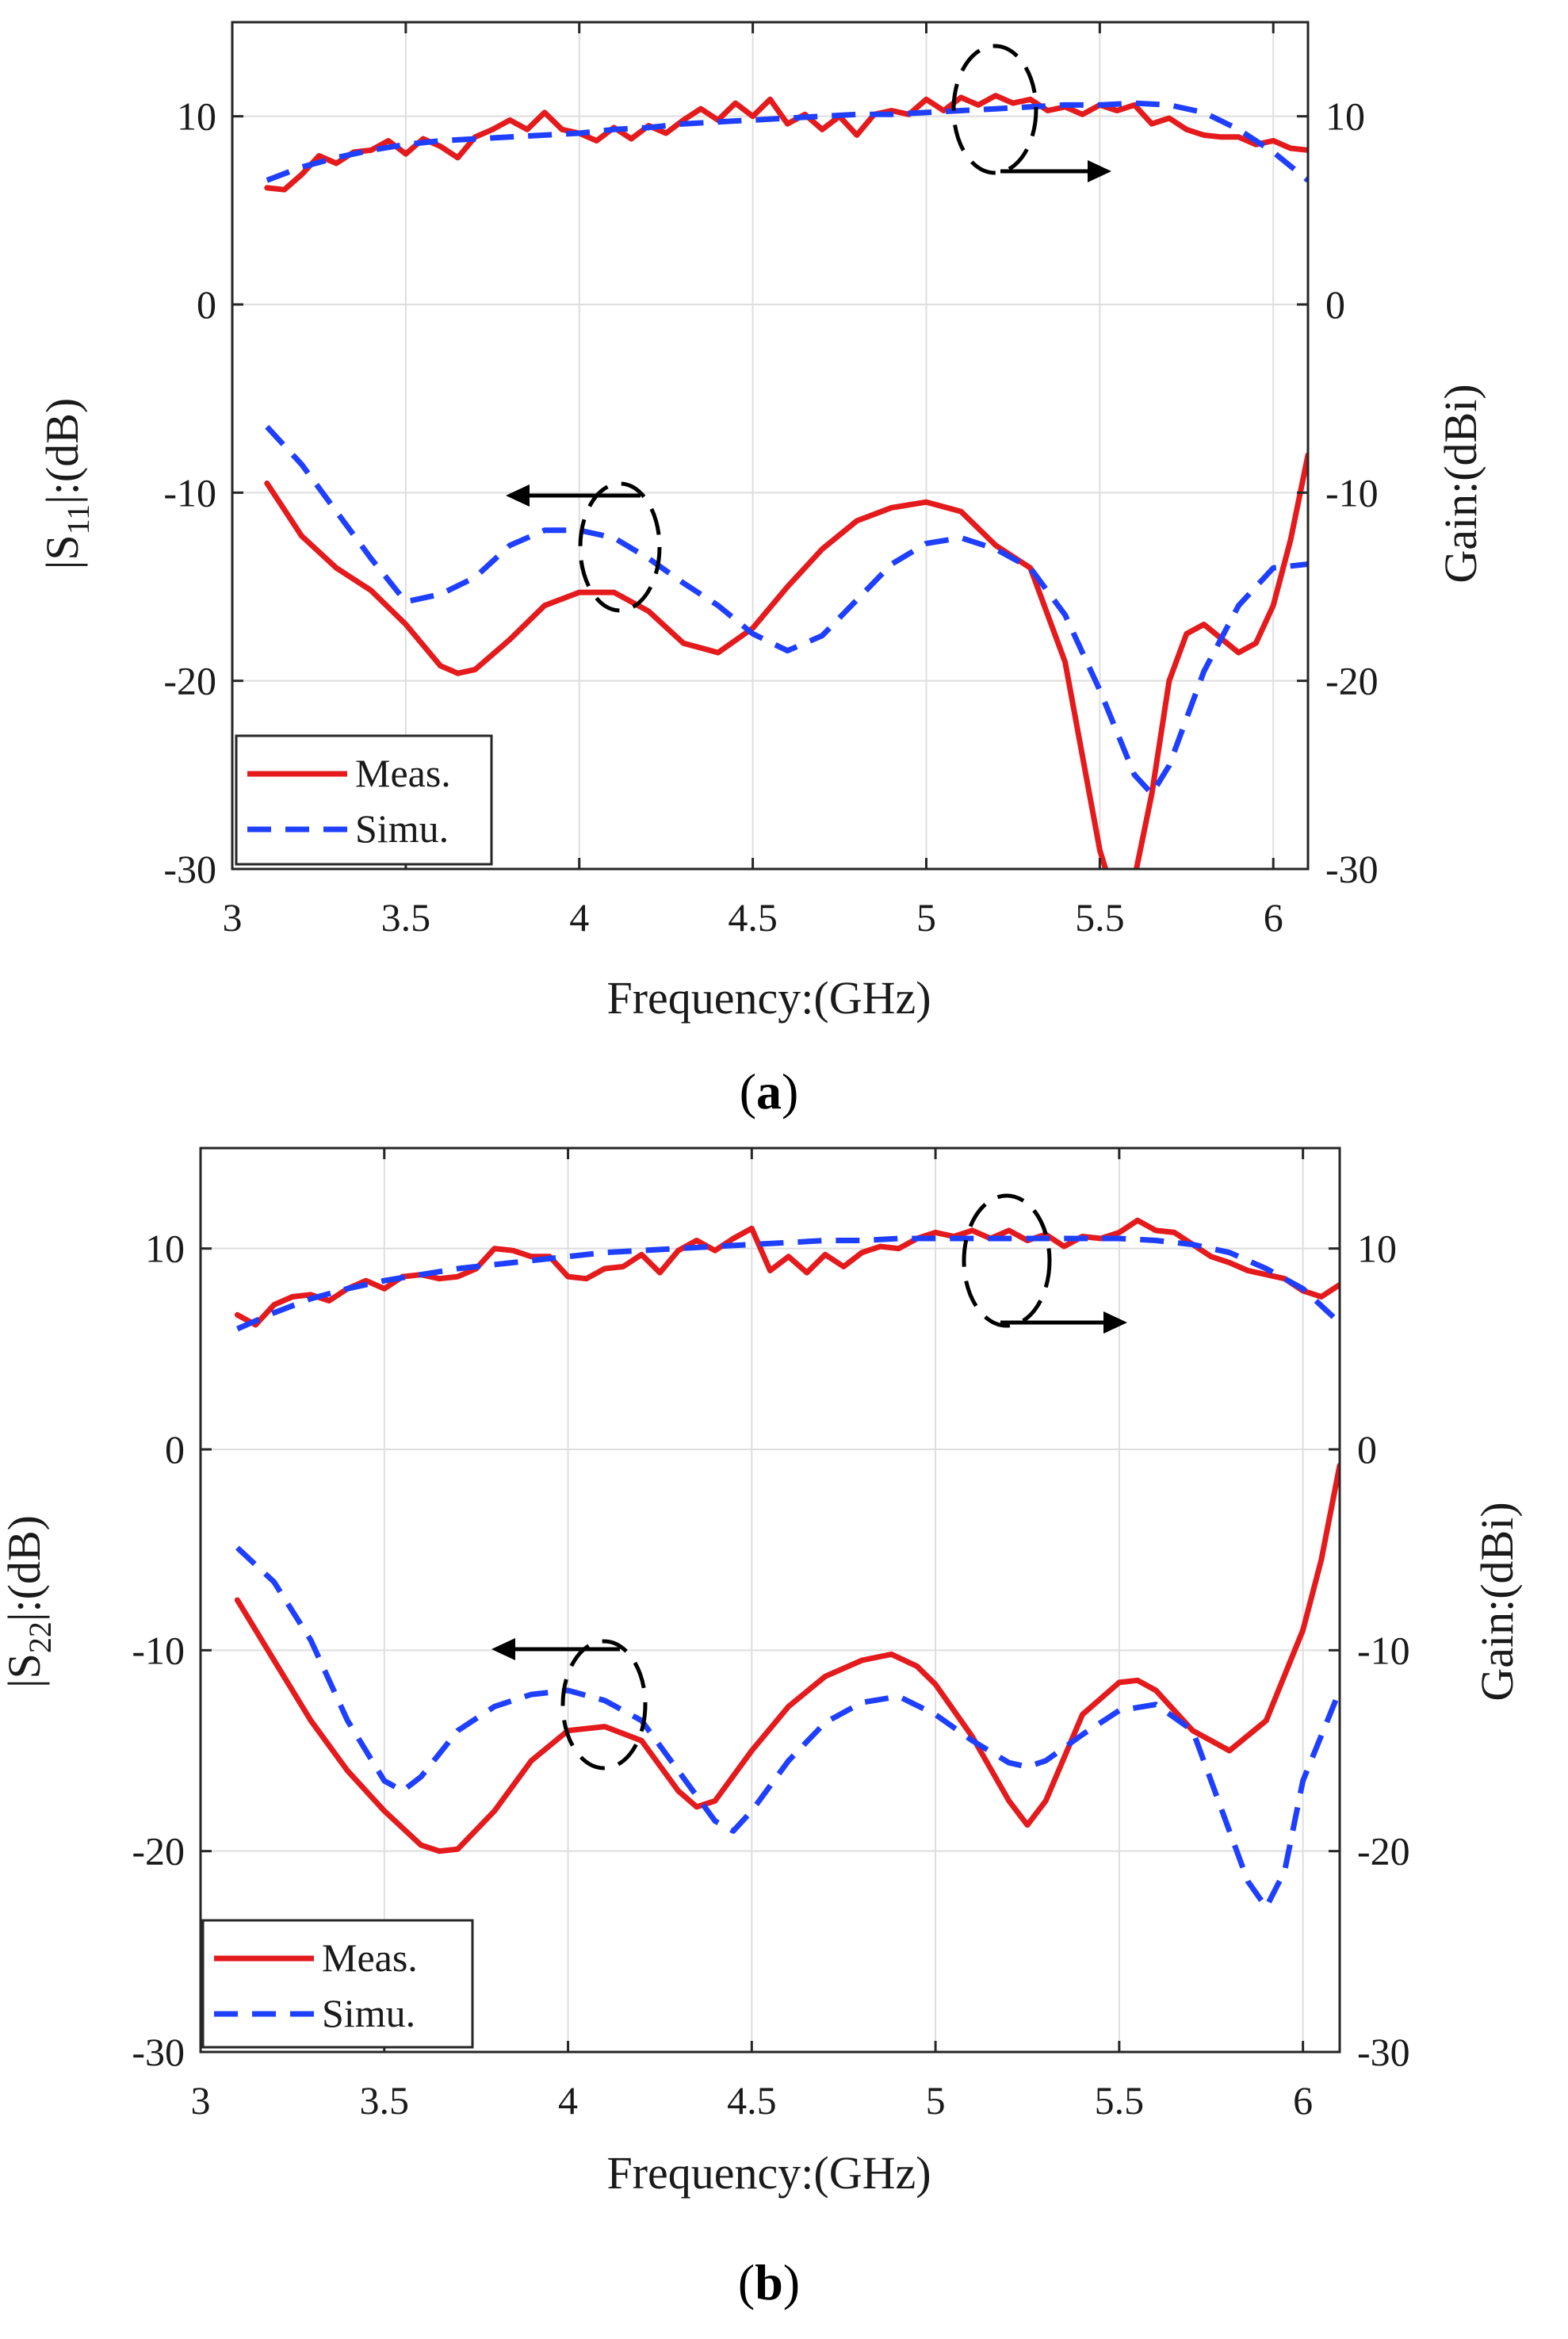 The width and height of the screenshot is (1568, 2339). What do you see at coordinates (40, 1637) in the screenshot?
I see `y-axis-label-subscript: 22` at bounding box center [40, 1637].